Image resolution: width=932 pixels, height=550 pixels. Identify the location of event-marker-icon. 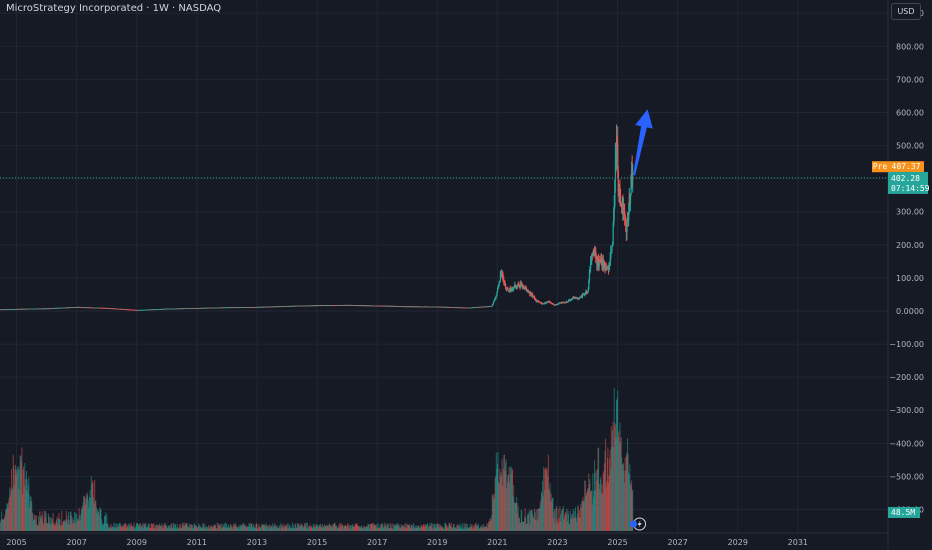
(634, 524).